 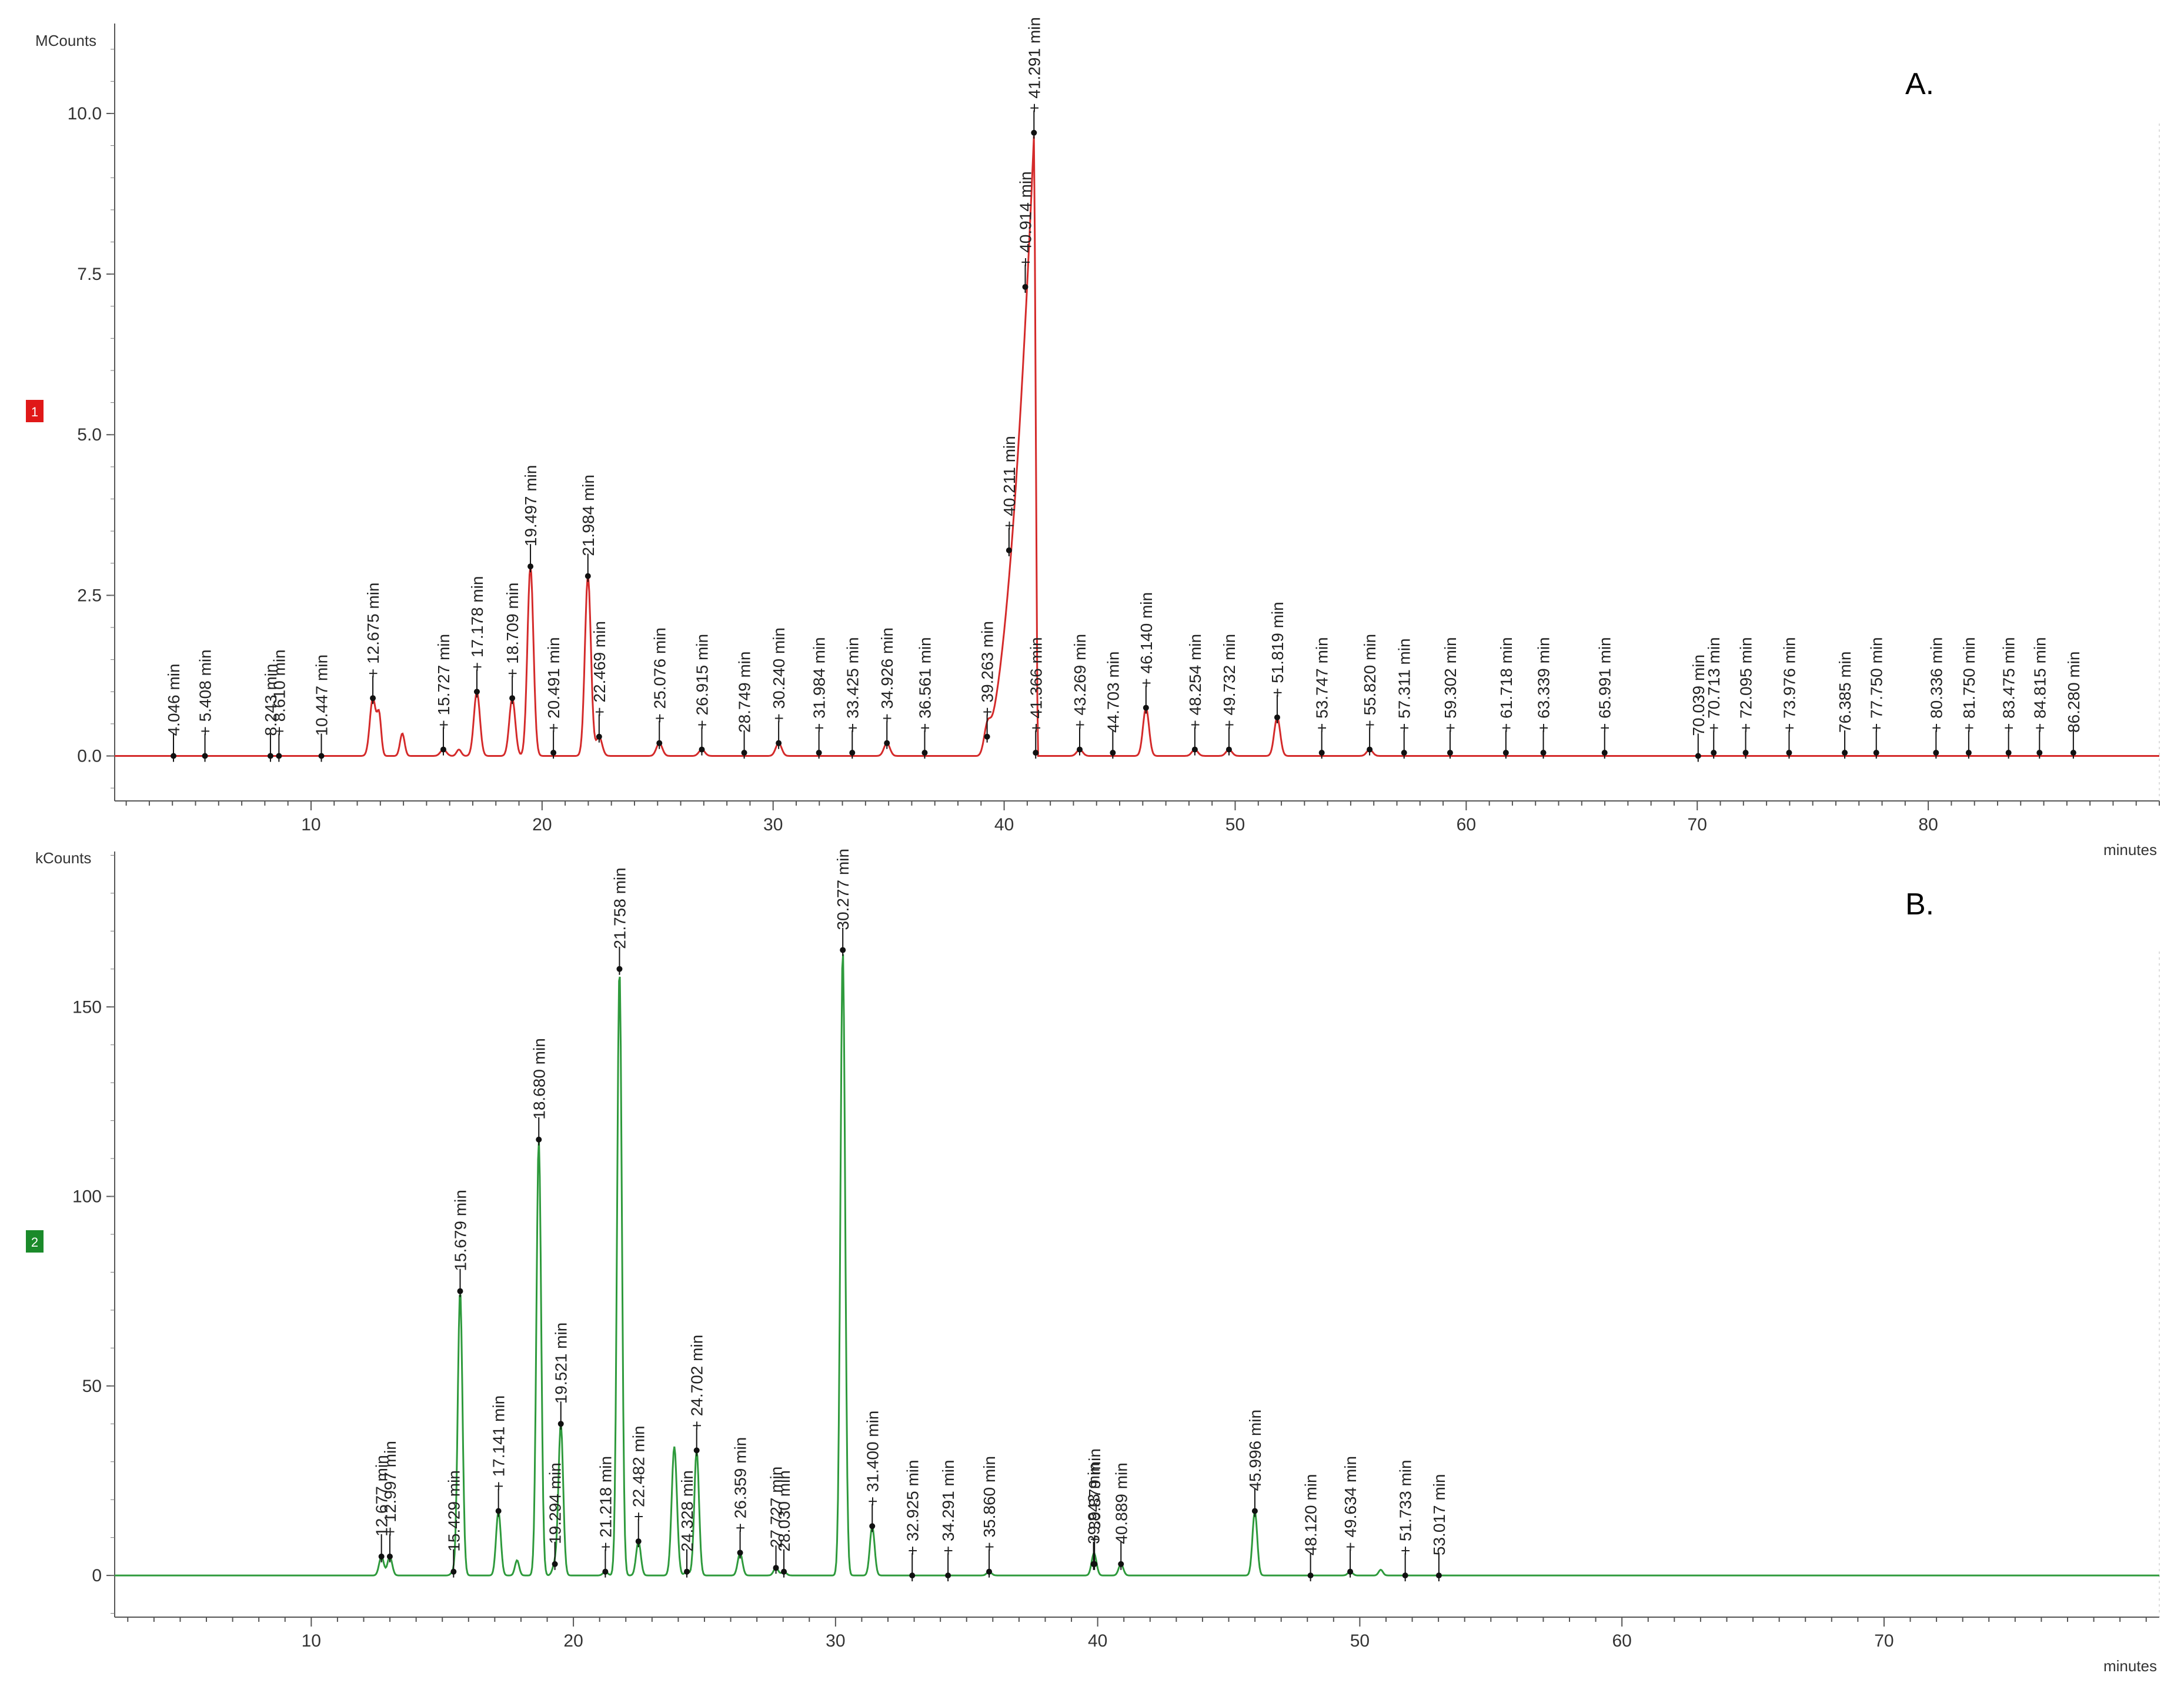 What do you see at coordinates (1714, 685) in the screenshot?
I see `peak-label: + 70.713 min` at bounding box center [1714, 685].